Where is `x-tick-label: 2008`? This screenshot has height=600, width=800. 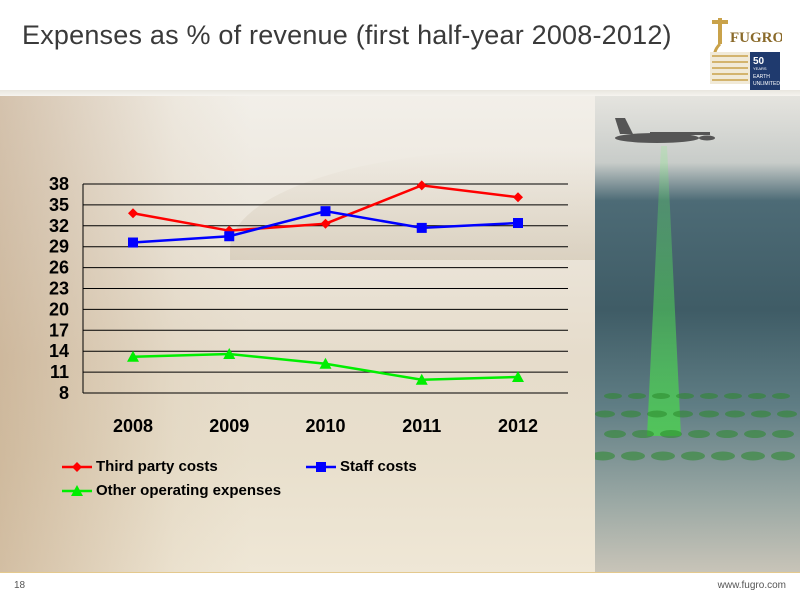 x-tick-label: 2008 is located at coordinates (133, 426).